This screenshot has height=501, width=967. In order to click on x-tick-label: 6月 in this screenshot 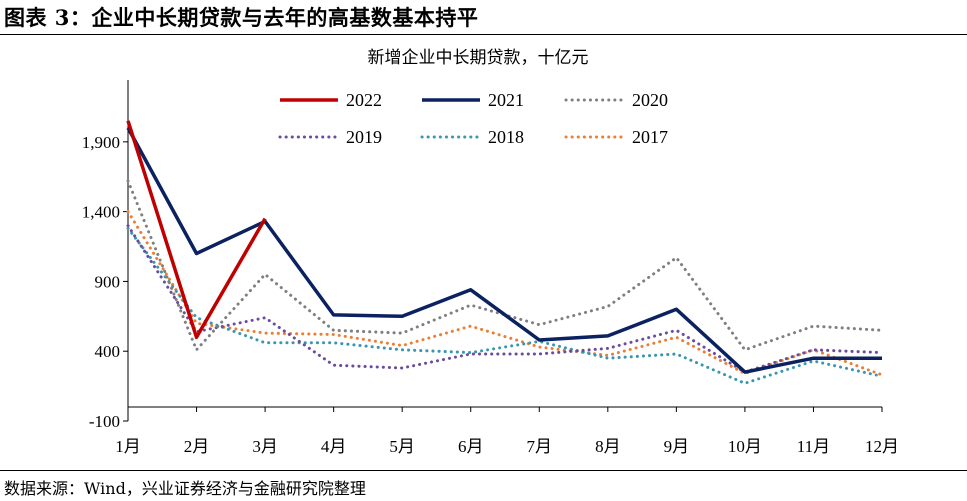, I will do `click(471, 446)`.